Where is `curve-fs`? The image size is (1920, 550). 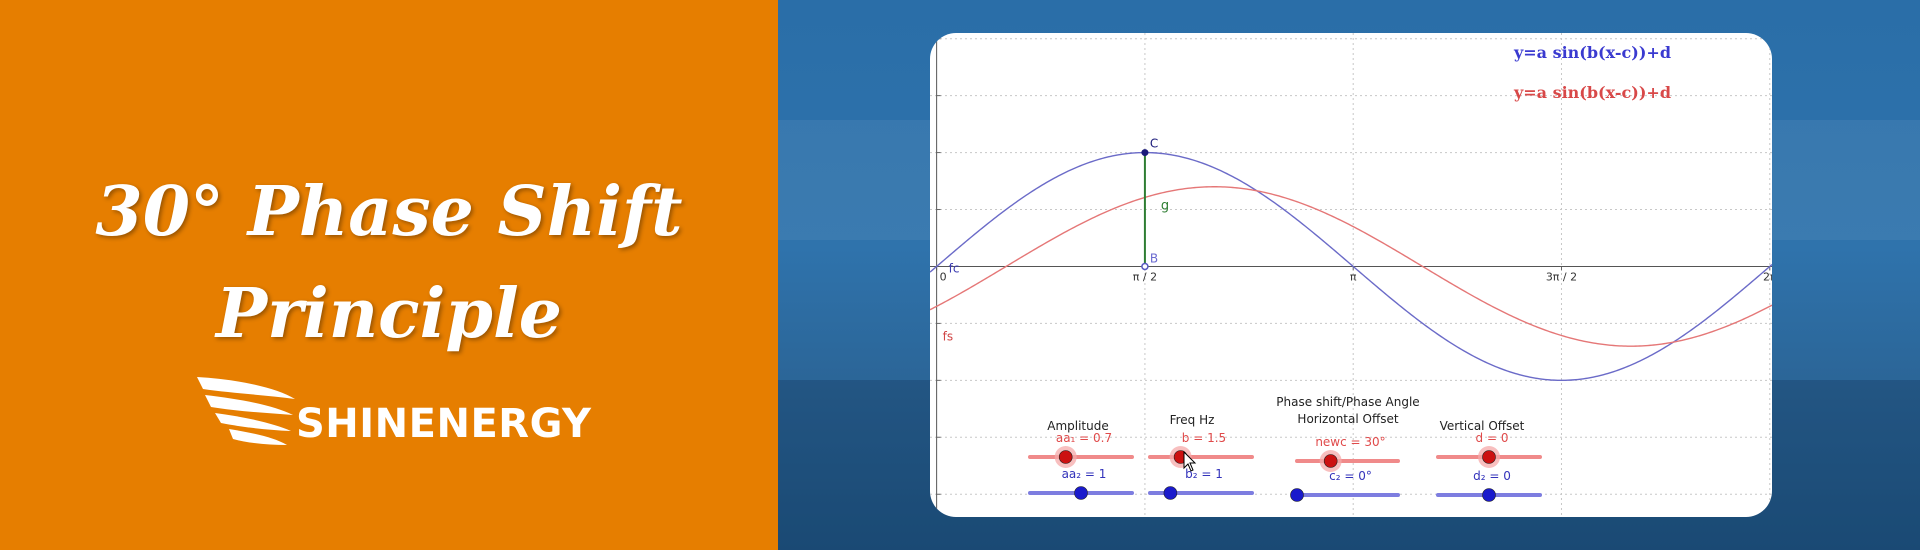 curve-fs is located at coordinates (1351, 266).